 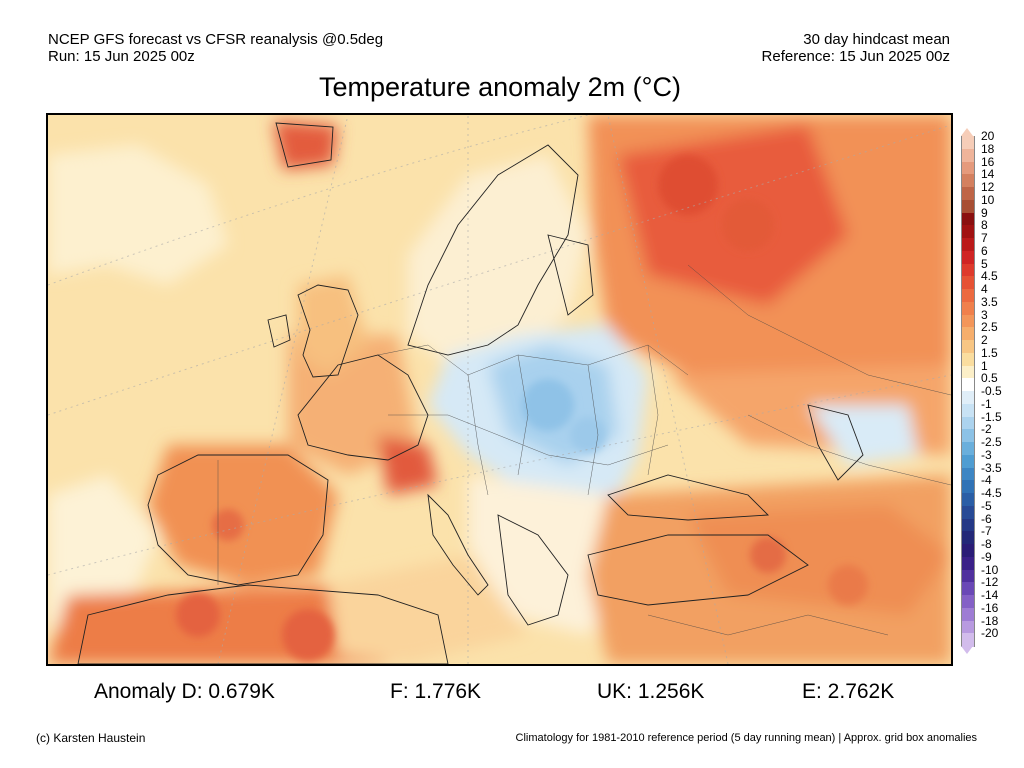 I want to click on colorbar-label: 5, so click(x=984, y=263).